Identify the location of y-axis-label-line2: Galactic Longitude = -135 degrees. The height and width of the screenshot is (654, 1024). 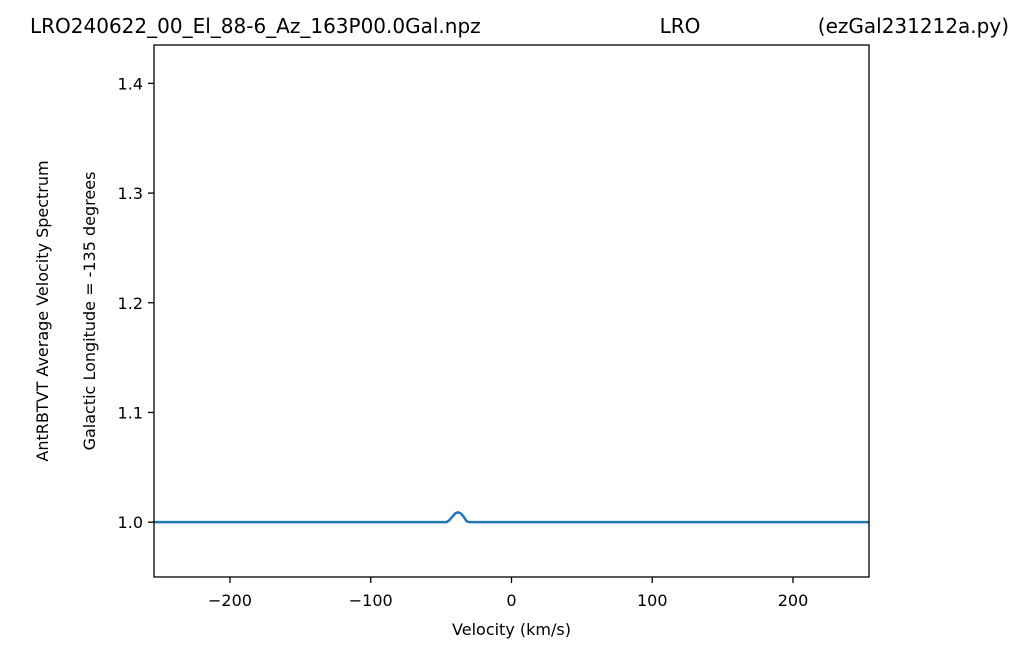
(89, 311).